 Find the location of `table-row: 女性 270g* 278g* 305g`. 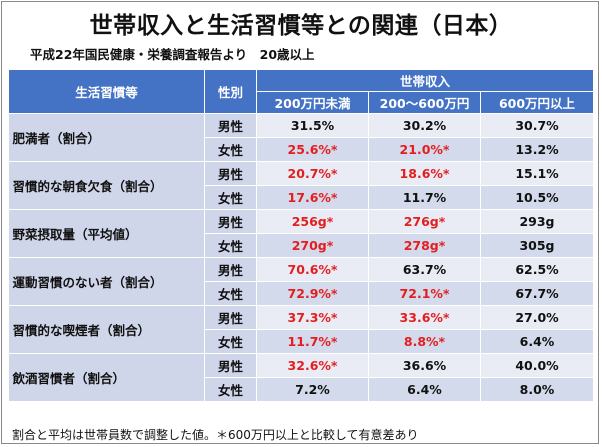

table-row: 女性 270g* 278g* 305g is located at coordinates (301, 245).